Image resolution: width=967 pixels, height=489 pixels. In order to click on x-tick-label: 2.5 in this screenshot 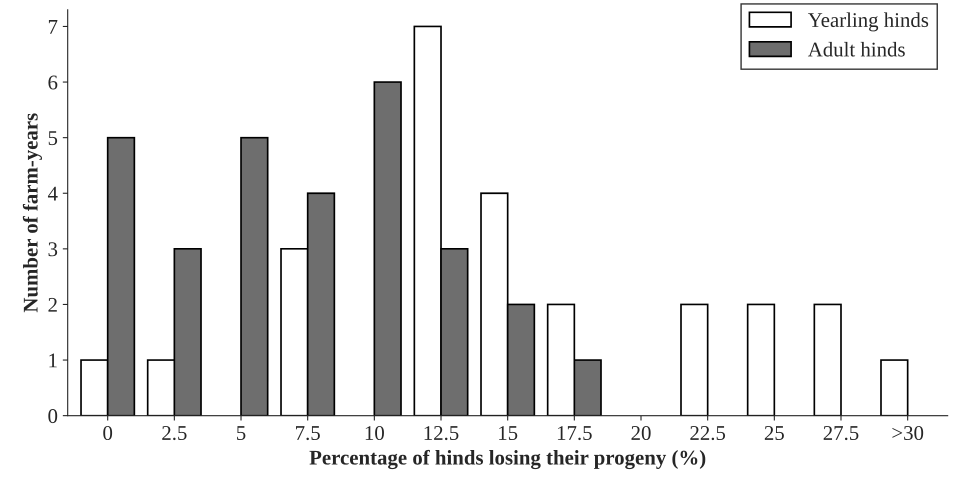, I will do `click(174, 433)`.